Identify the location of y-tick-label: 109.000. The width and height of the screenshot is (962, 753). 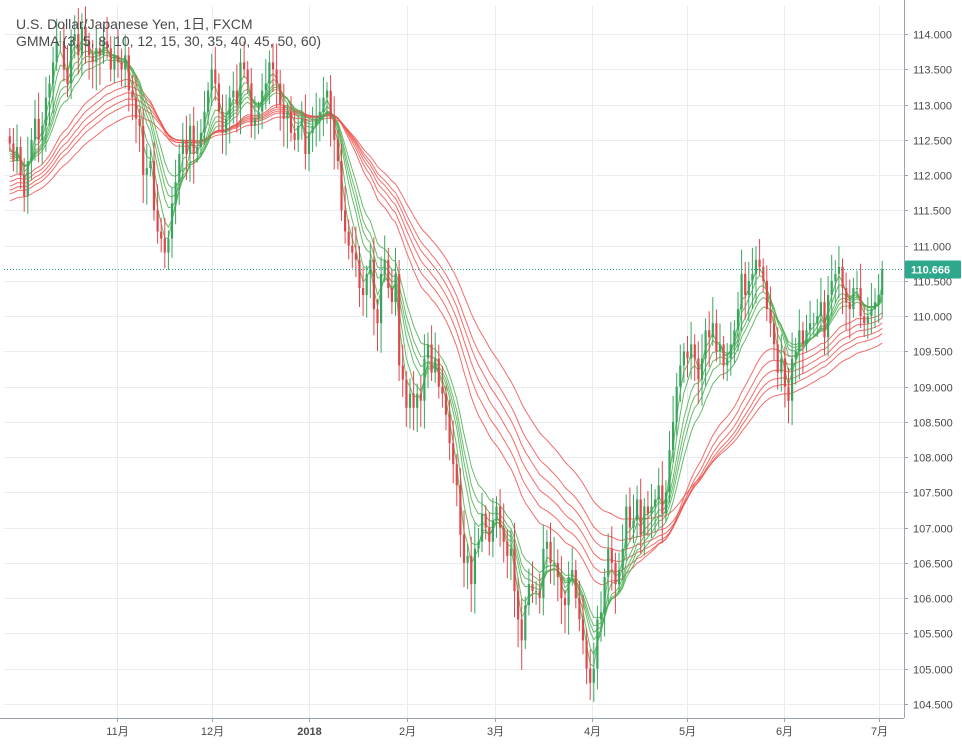
(933, 389).